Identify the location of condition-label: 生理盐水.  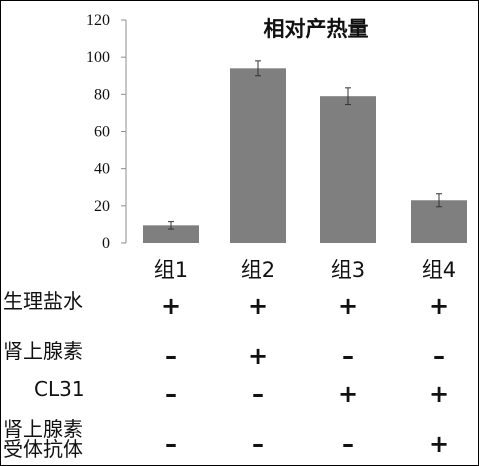
(43, 301).